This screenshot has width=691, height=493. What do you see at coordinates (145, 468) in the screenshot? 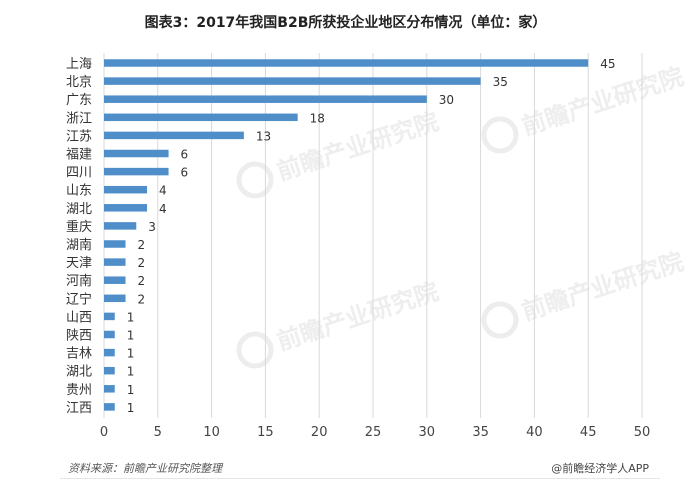
I see `source-note: 资料来源：前瞻产业研究院整理` at bounding box center [145, 468].